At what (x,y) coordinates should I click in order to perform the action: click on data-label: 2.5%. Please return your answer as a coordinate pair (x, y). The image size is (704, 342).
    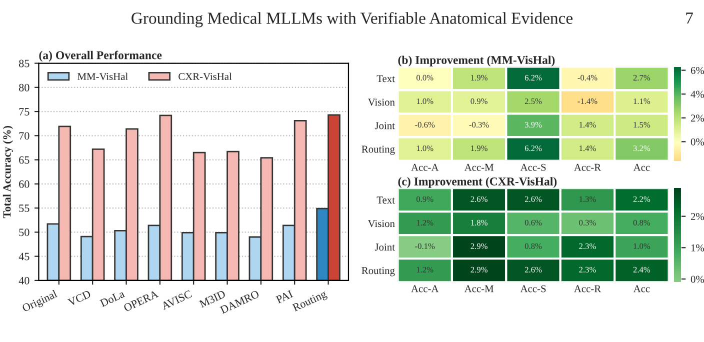
    Looking at the image, I should click on (533, 101).